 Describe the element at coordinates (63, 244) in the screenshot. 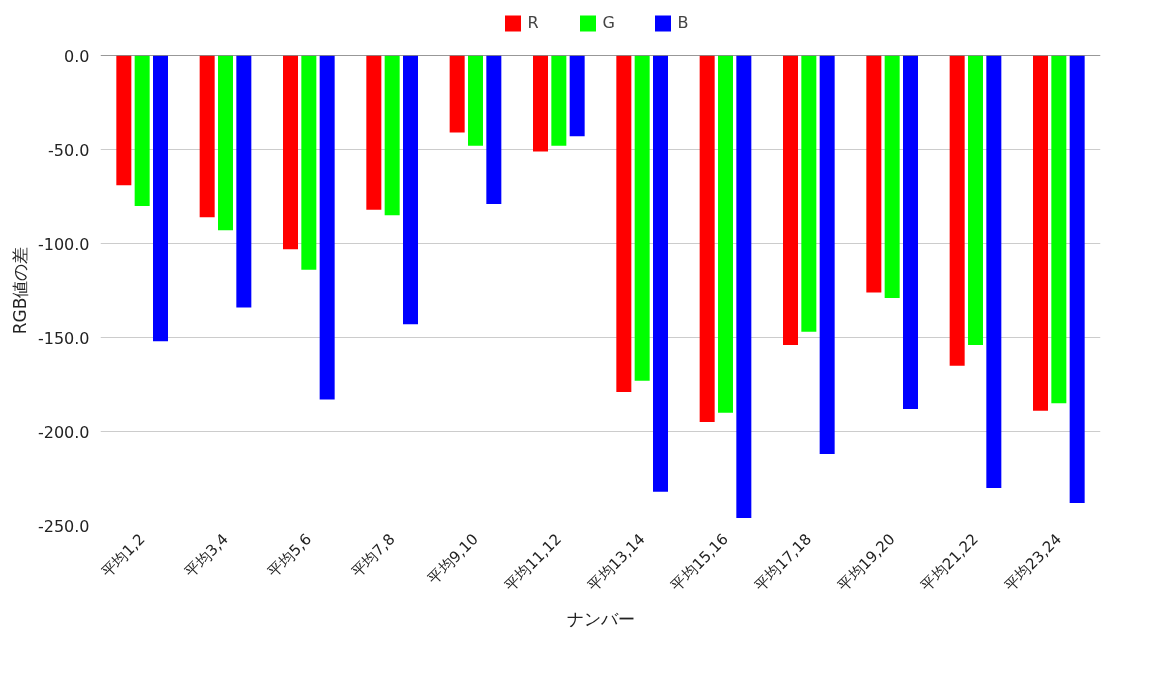

I see `y-tick-label: -100.0` at that location.